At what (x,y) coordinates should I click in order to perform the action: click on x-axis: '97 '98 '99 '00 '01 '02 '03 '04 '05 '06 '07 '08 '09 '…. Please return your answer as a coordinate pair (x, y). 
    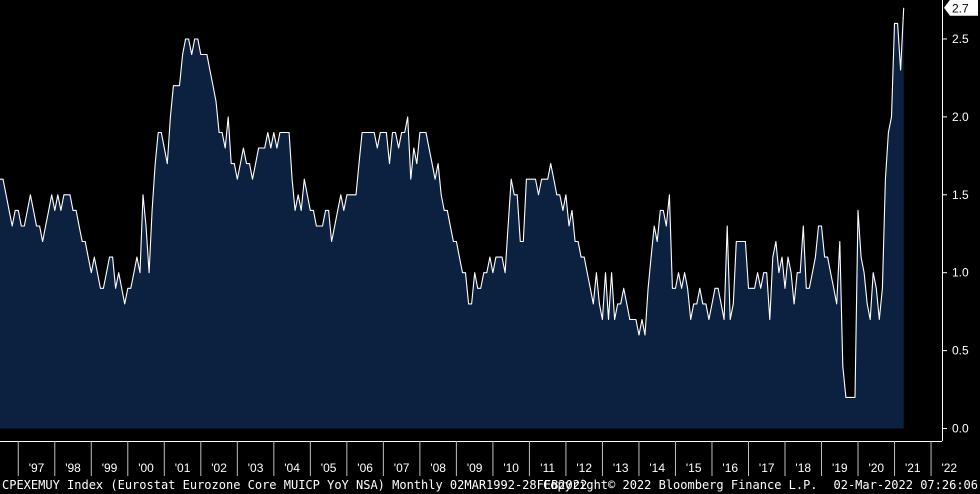
    Looking at the image, I should click on (478, 458).